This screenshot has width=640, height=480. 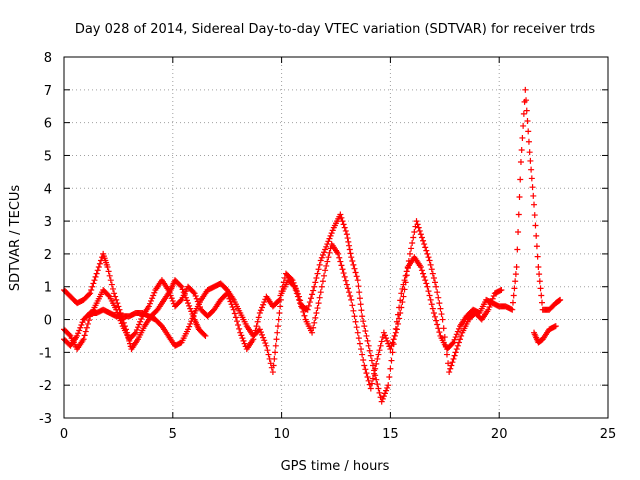 I want to click on y-tick-label: -1, so click(x=45, y=353).